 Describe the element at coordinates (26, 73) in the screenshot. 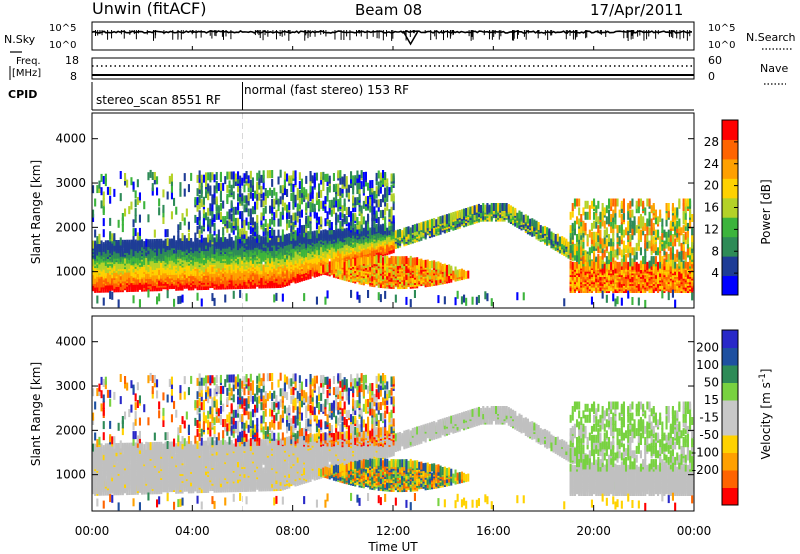

I see `freq-label-line2: [MHz]` at that location.